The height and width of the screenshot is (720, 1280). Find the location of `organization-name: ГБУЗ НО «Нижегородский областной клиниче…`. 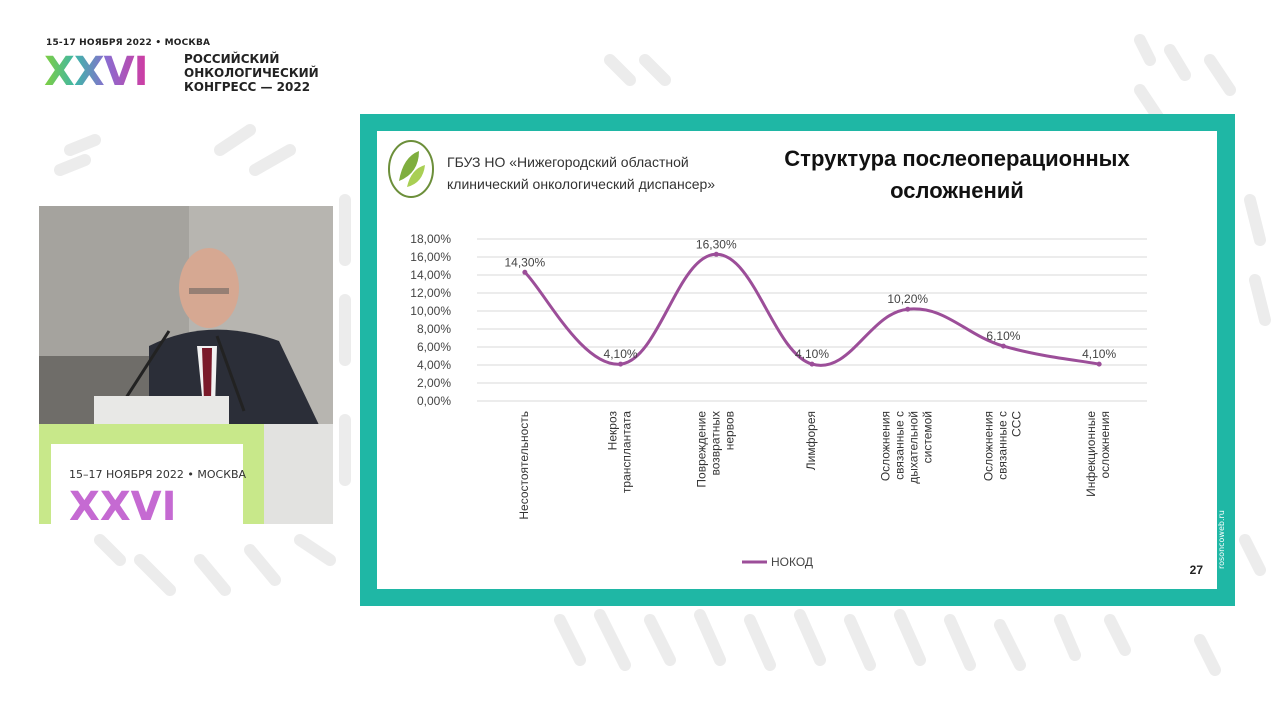

organization-name: ГБУЗ НО «Нижегородский областной клиниче… is located at coordinates (581, 173).